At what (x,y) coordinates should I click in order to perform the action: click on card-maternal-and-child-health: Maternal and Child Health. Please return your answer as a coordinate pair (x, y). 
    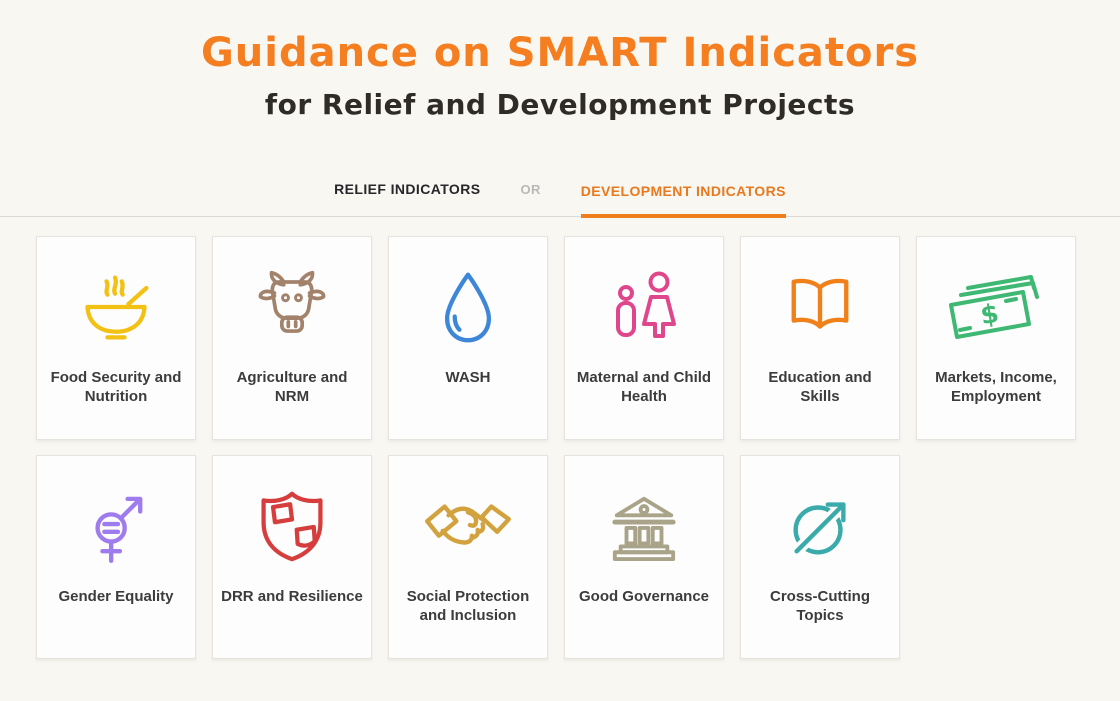
    Looking at the image, I should click on (644, 338).